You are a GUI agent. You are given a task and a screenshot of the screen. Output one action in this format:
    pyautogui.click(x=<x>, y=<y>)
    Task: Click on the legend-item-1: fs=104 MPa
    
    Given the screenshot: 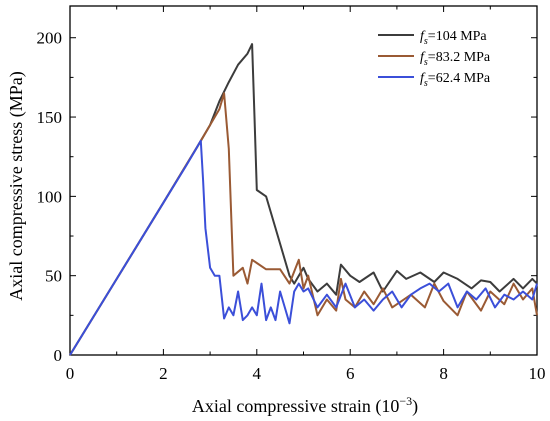 What is the action you would take?
    pyautogui.click(x=432, y=38)
    